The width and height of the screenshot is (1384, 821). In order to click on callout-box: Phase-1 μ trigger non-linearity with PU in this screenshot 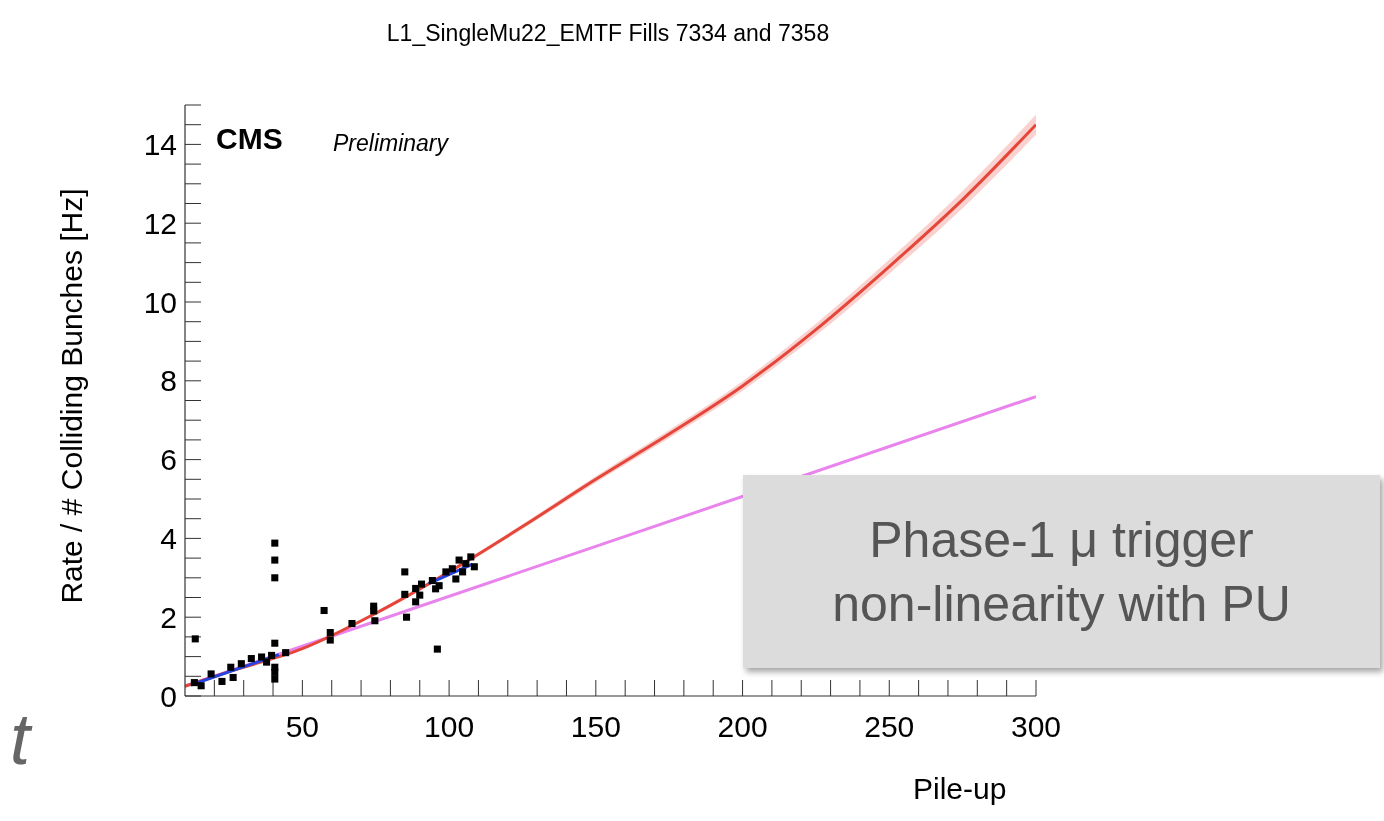, I will do `click(1061, 571)`.